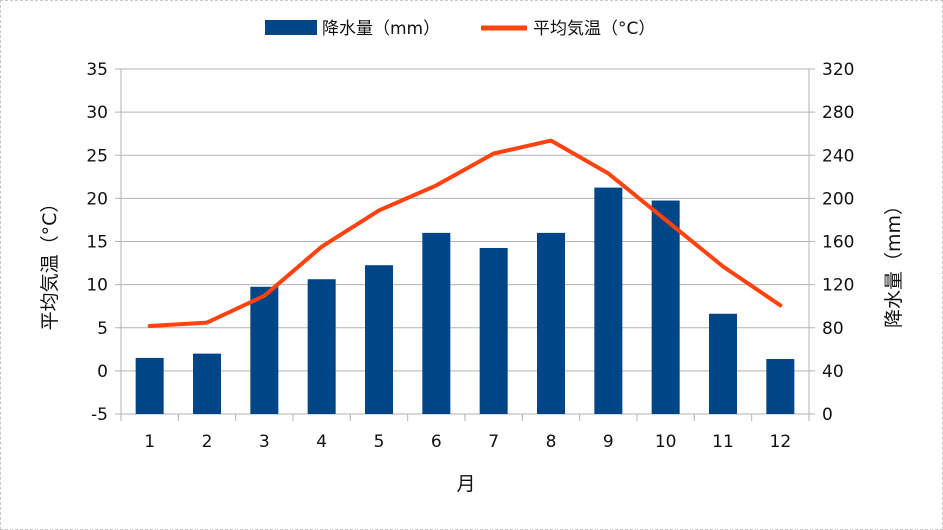  I want to click on right-tick-label: 280, so click(838, 113).